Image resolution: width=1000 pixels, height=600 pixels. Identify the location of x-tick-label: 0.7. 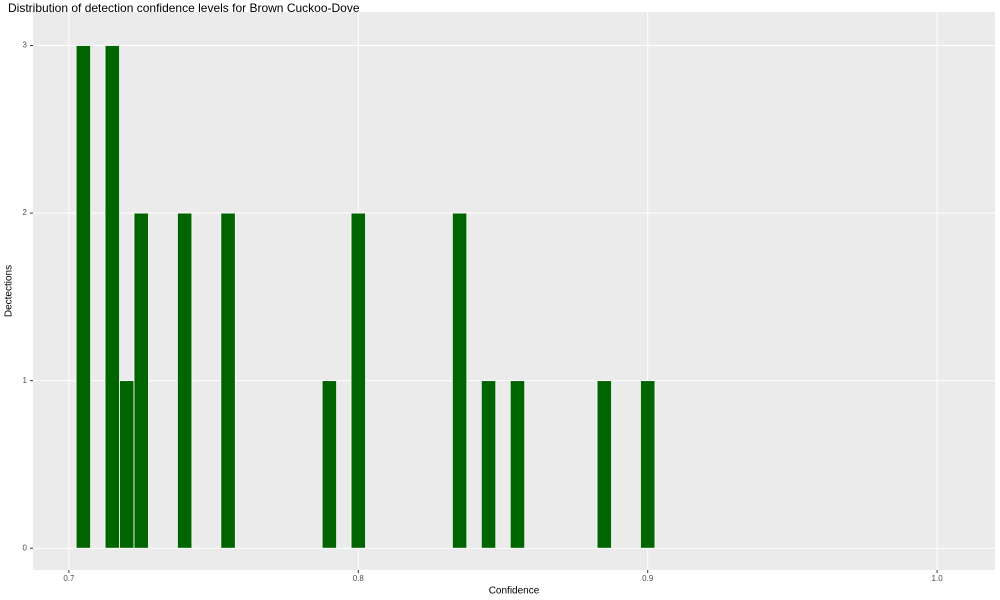
(69, 578).